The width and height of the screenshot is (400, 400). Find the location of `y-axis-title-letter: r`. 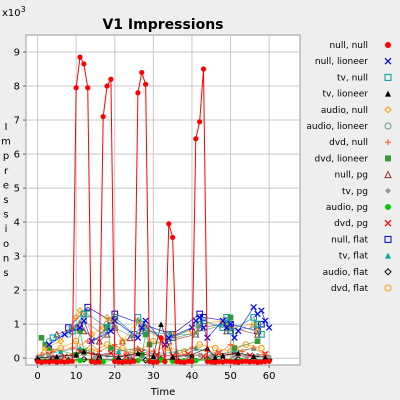

y-axis-title-letter: r is located at coordinates (6, 171).